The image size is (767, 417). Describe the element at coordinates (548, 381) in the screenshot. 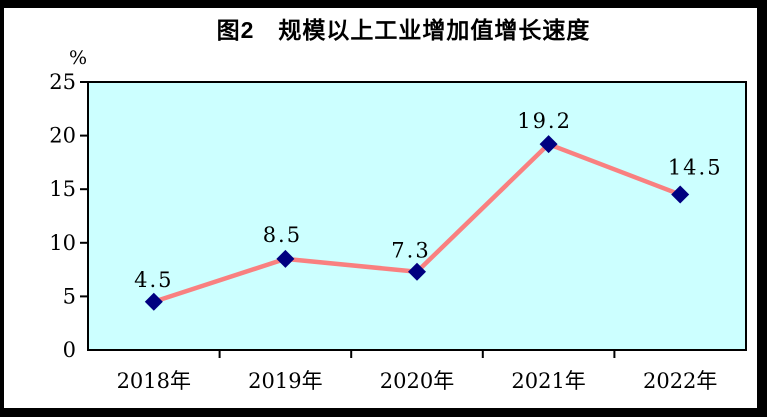

I see `x-tick-label: 2021年` at that location.